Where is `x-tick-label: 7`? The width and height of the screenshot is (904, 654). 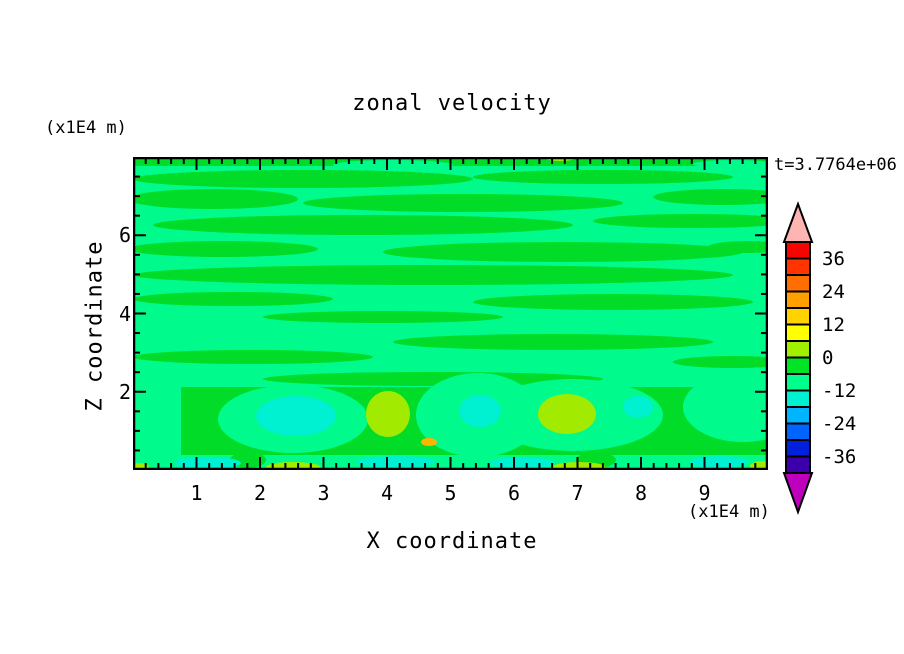
x-tick-label: 7 is located at coordinates (577, 493).